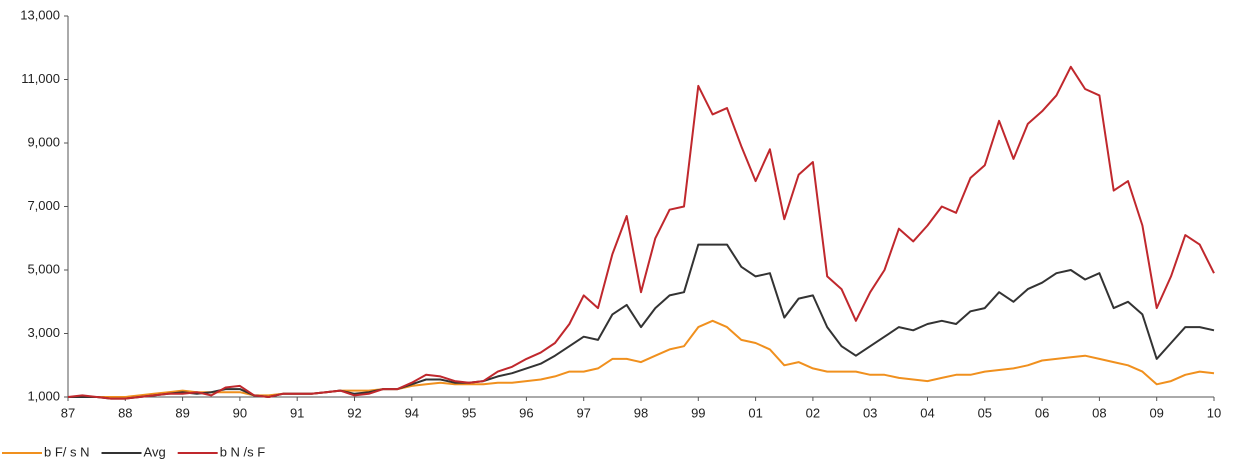  What do you see at coordinates (182, 412) in the screenshot?
I see `x-tick-label: 89` at bounding box center [182, 412].